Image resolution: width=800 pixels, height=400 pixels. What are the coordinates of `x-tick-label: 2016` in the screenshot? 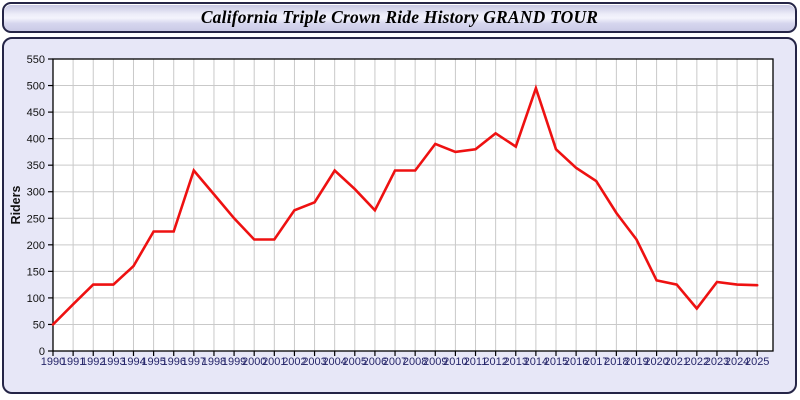 It's located at (576, 362).